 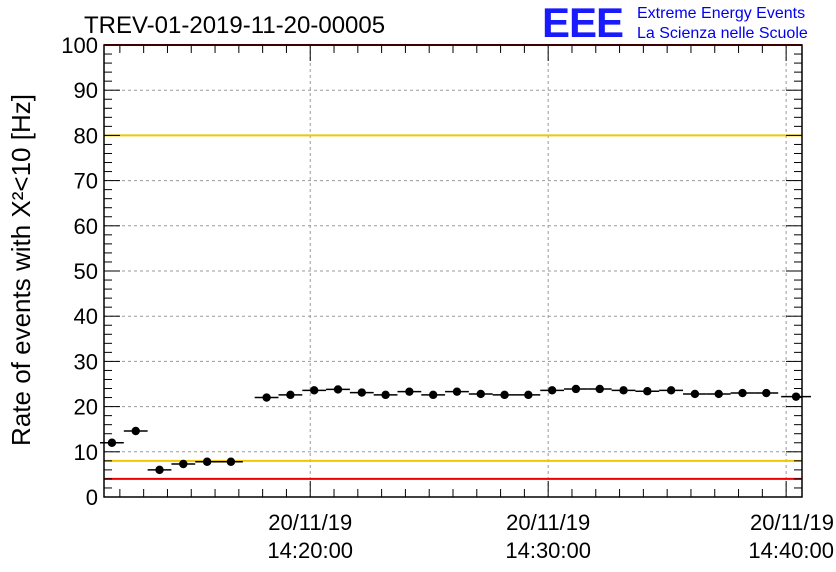 I want to click on logo-line-1: Extreme Energy Events, so click(x=721, y=13).